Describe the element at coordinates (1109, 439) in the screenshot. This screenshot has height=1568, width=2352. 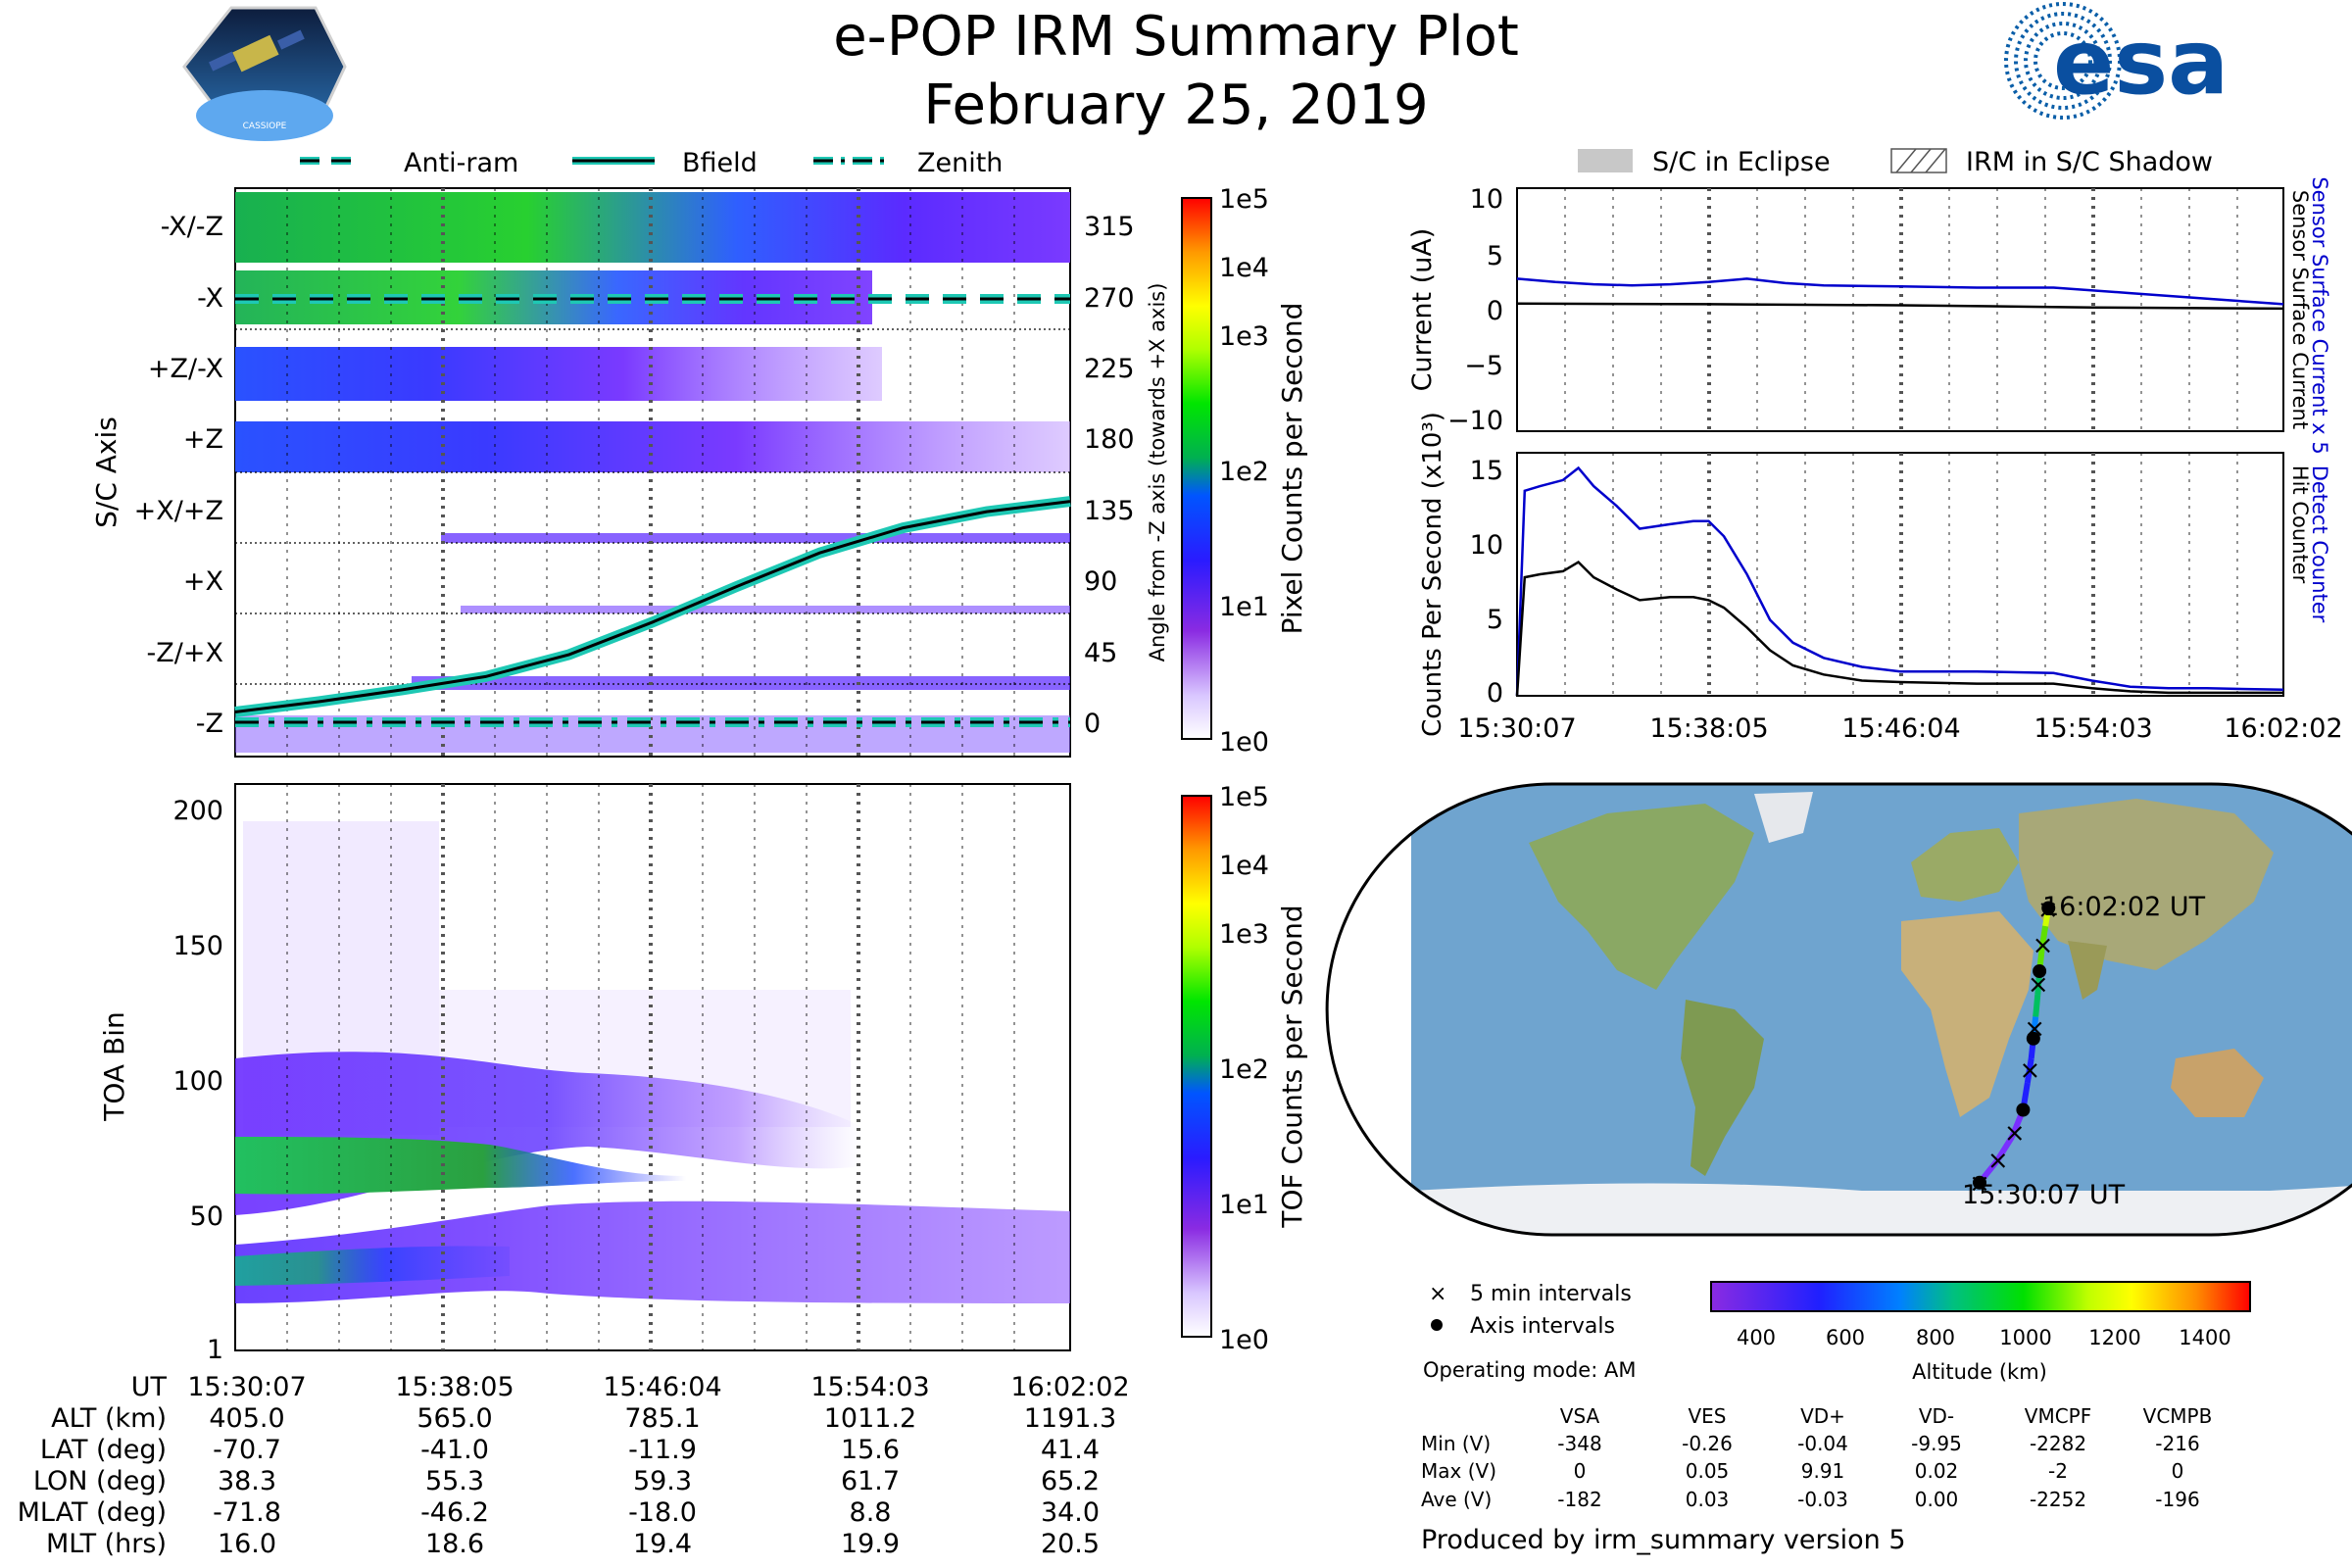
I see `pixel-y2tick-3: 180` at that location.